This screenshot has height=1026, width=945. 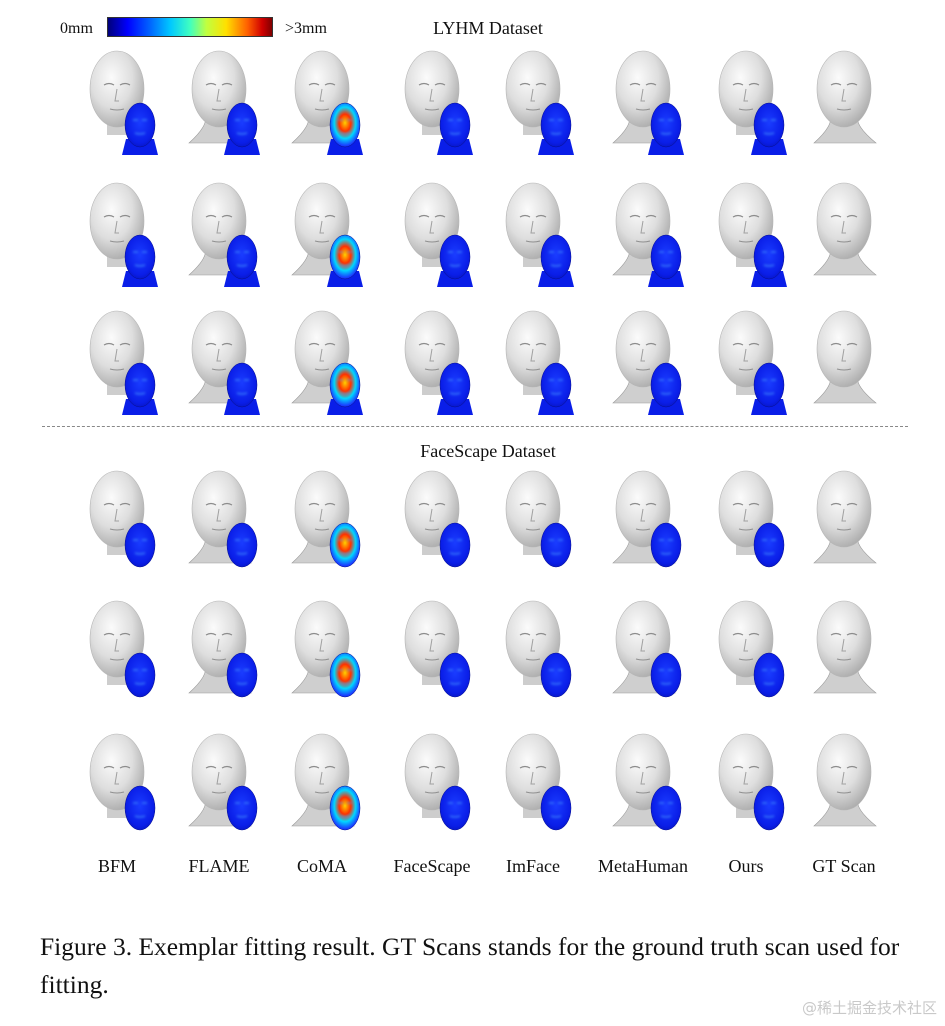 I want to click on lyhm-dataset-title: LYHM Dataset, so click(x=488, y=28).